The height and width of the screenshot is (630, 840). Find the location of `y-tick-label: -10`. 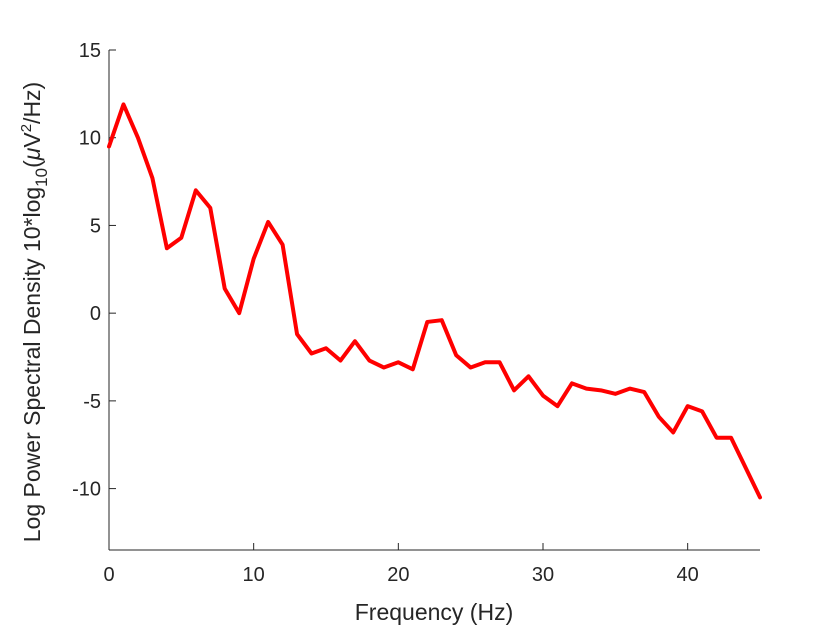

y-tick-label: -10 is located at coordinates (86, 490).